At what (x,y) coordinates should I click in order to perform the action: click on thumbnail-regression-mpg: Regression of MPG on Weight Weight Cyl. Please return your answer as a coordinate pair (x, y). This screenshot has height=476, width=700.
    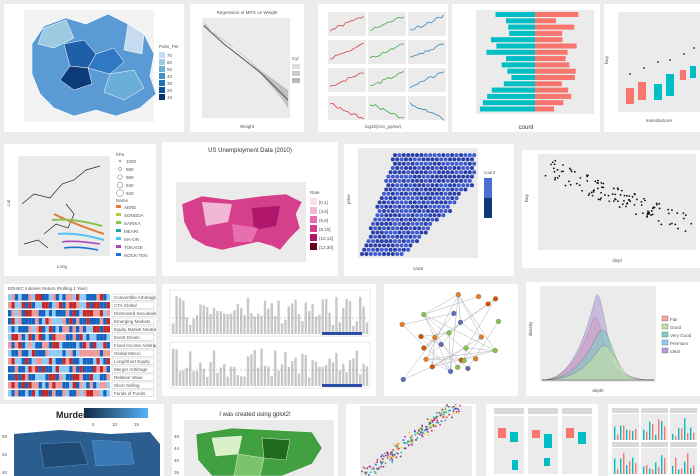
    Looking at the image, I should click on (247, 68).